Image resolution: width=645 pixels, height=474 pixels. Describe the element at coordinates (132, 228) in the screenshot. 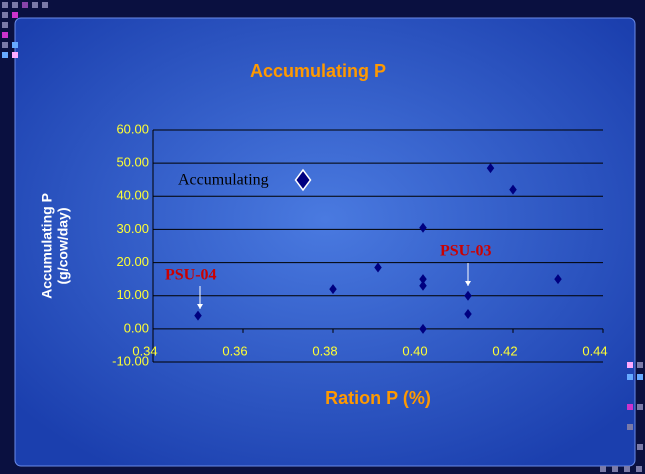

I see `y-tick-label: 30.00` at that location.